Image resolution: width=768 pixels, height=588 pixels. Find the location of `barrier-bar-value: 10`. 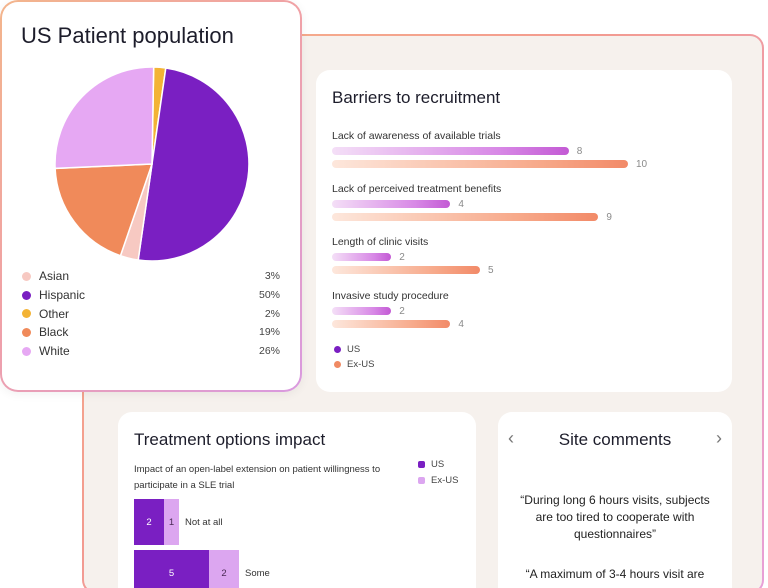

barrier-bar-value: 10 is located at coordinates (642, 164).